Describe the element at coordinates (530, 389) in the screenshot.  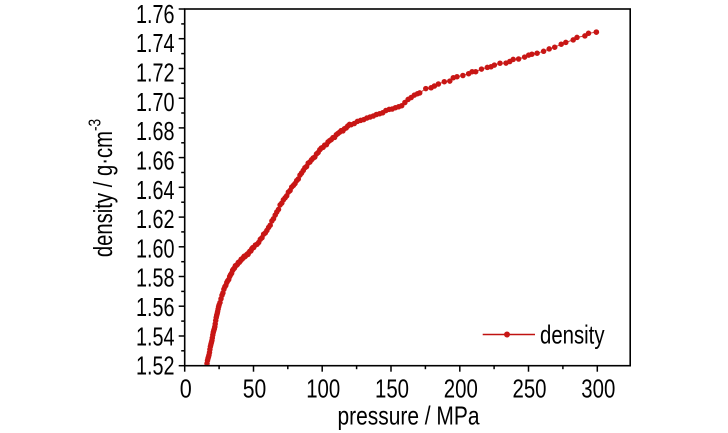
I see `svg-text: 250` at that location.